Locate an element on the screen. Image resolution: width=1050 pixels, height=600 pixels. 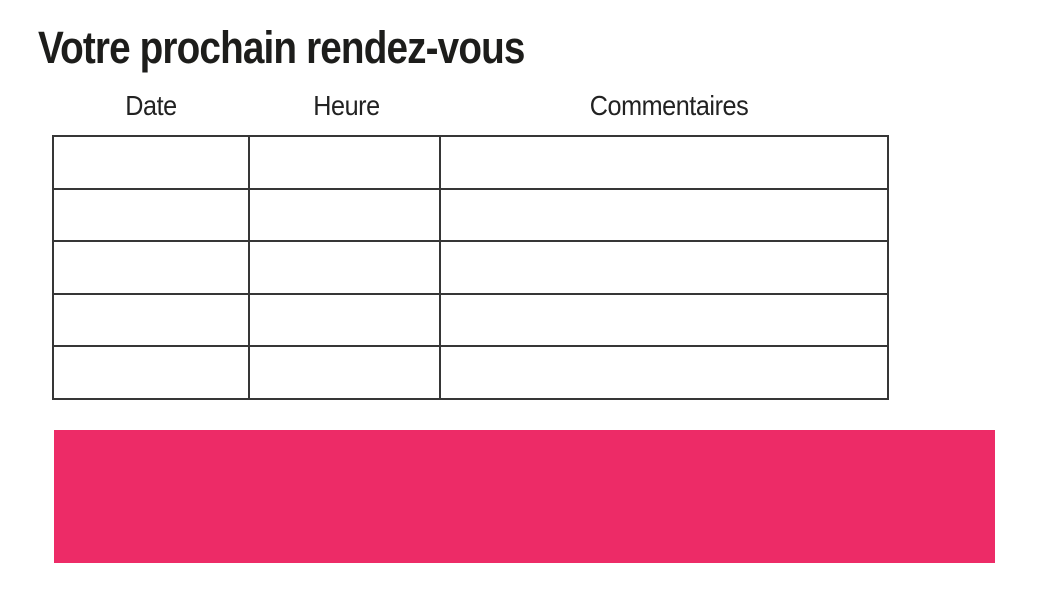
table-header-row: Date Heure Commentaires is located at coordinates (473, 106).